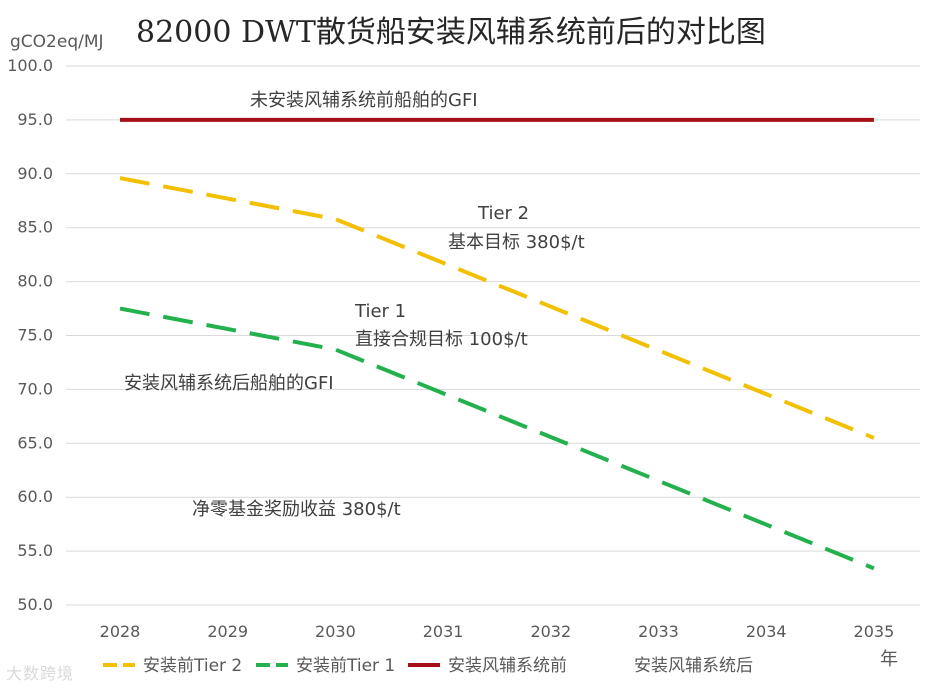  What do you see at coordinates (35, 173) in the screenshot?
I see `y-tick-label: 90.0` at bounding box center [35, 173].